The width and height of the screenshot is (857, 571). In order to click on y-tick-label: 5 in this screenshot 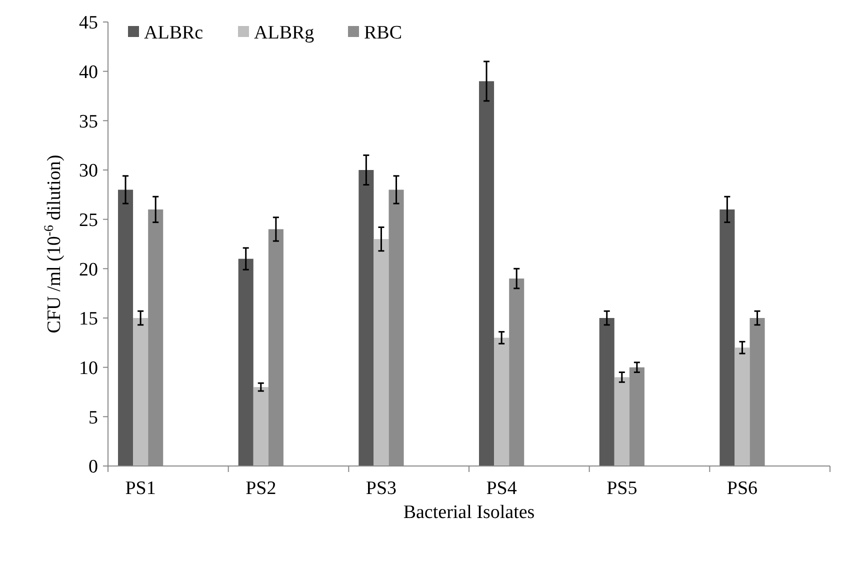, I will do `click(93, 417)`.